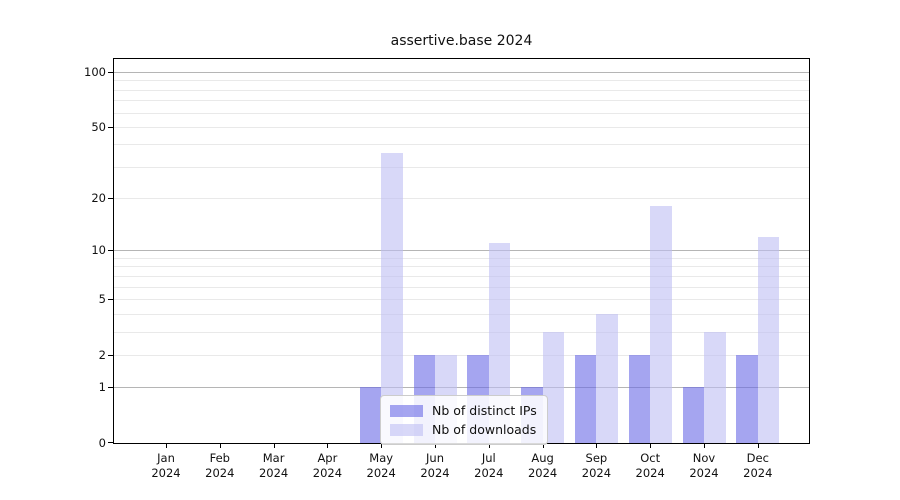 Image resolution: width=900 pixels, height=500 pixels. I want to click on x-tick-label-sep: Sep 2024, so click(596, 466).